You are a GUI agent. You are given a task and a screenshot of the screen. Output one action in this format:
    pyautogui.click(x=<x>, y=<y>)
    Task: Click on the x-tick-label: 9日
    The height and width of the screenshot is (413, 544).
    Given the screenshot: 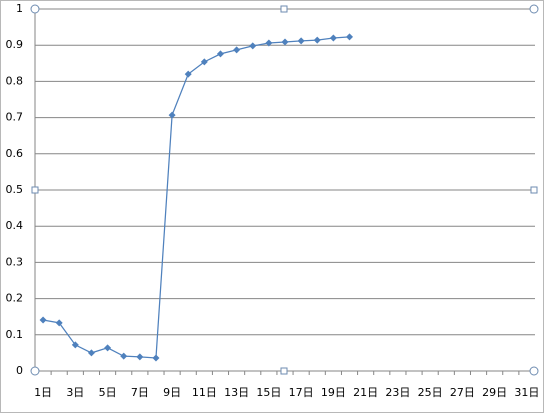 What is the action you would take?
    pyautogui.click(x=172, y=392)
    